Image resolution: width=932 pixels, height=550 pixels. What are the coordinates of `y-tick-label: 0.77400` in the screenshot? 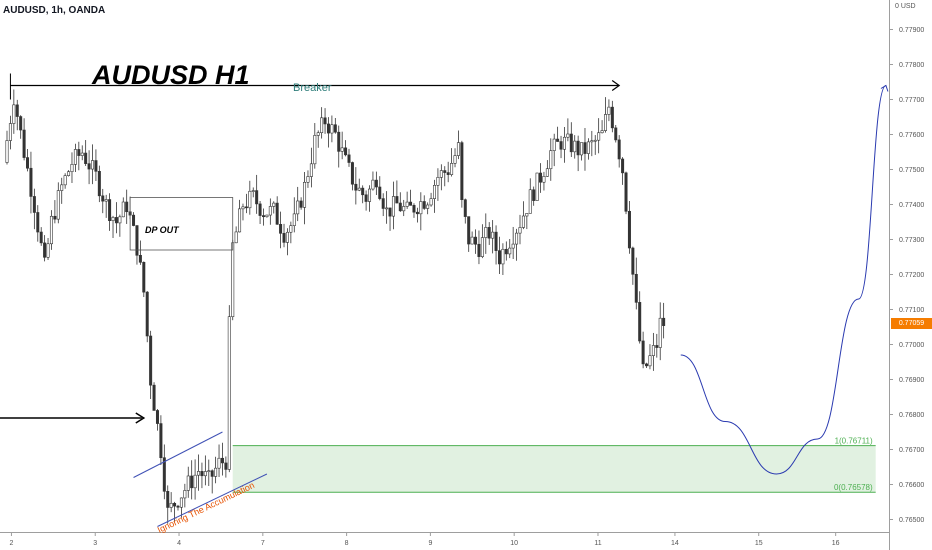 It's located at (911, 205).